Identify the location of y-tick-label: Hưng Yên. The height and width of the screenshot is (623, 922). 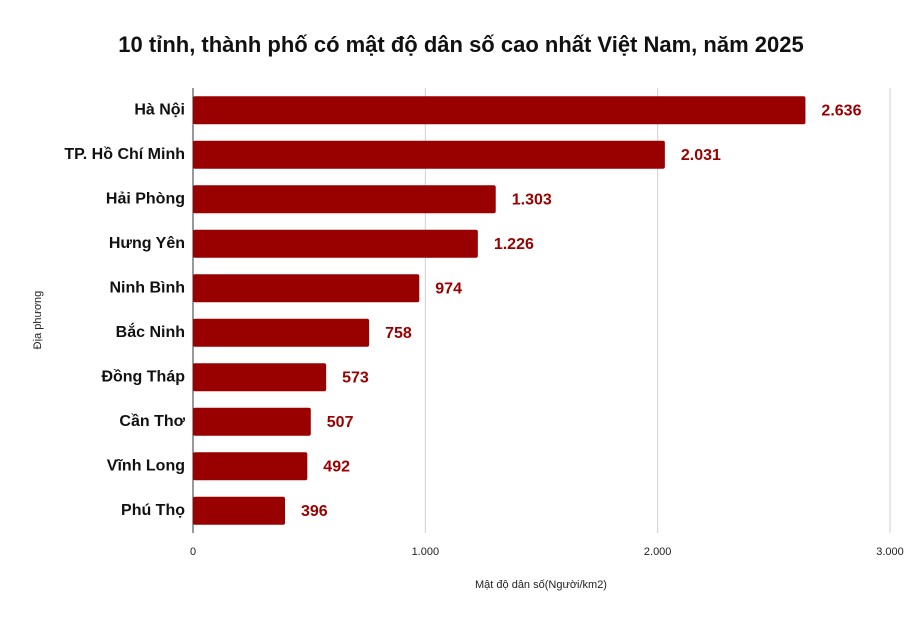
(147, 243).